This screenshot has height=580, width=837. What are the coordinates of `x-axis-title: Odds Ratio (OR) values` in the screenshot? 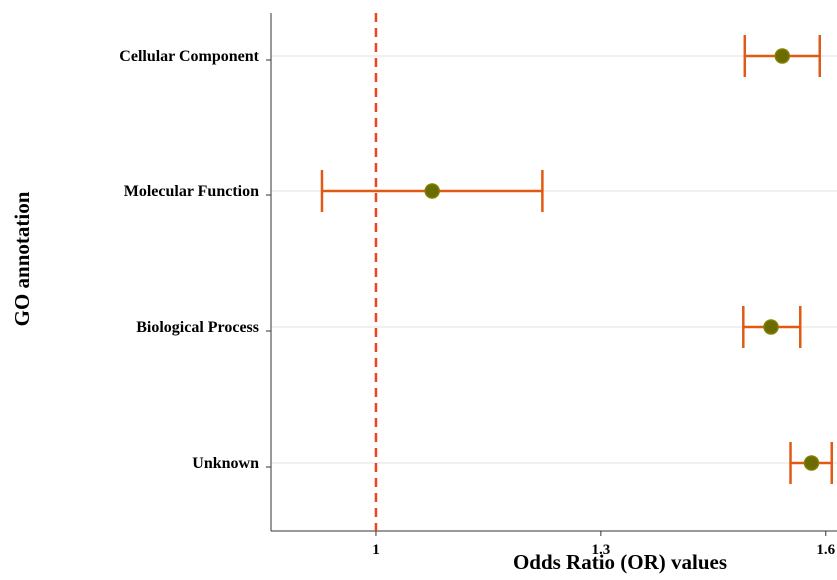 It's located at (620, 562).